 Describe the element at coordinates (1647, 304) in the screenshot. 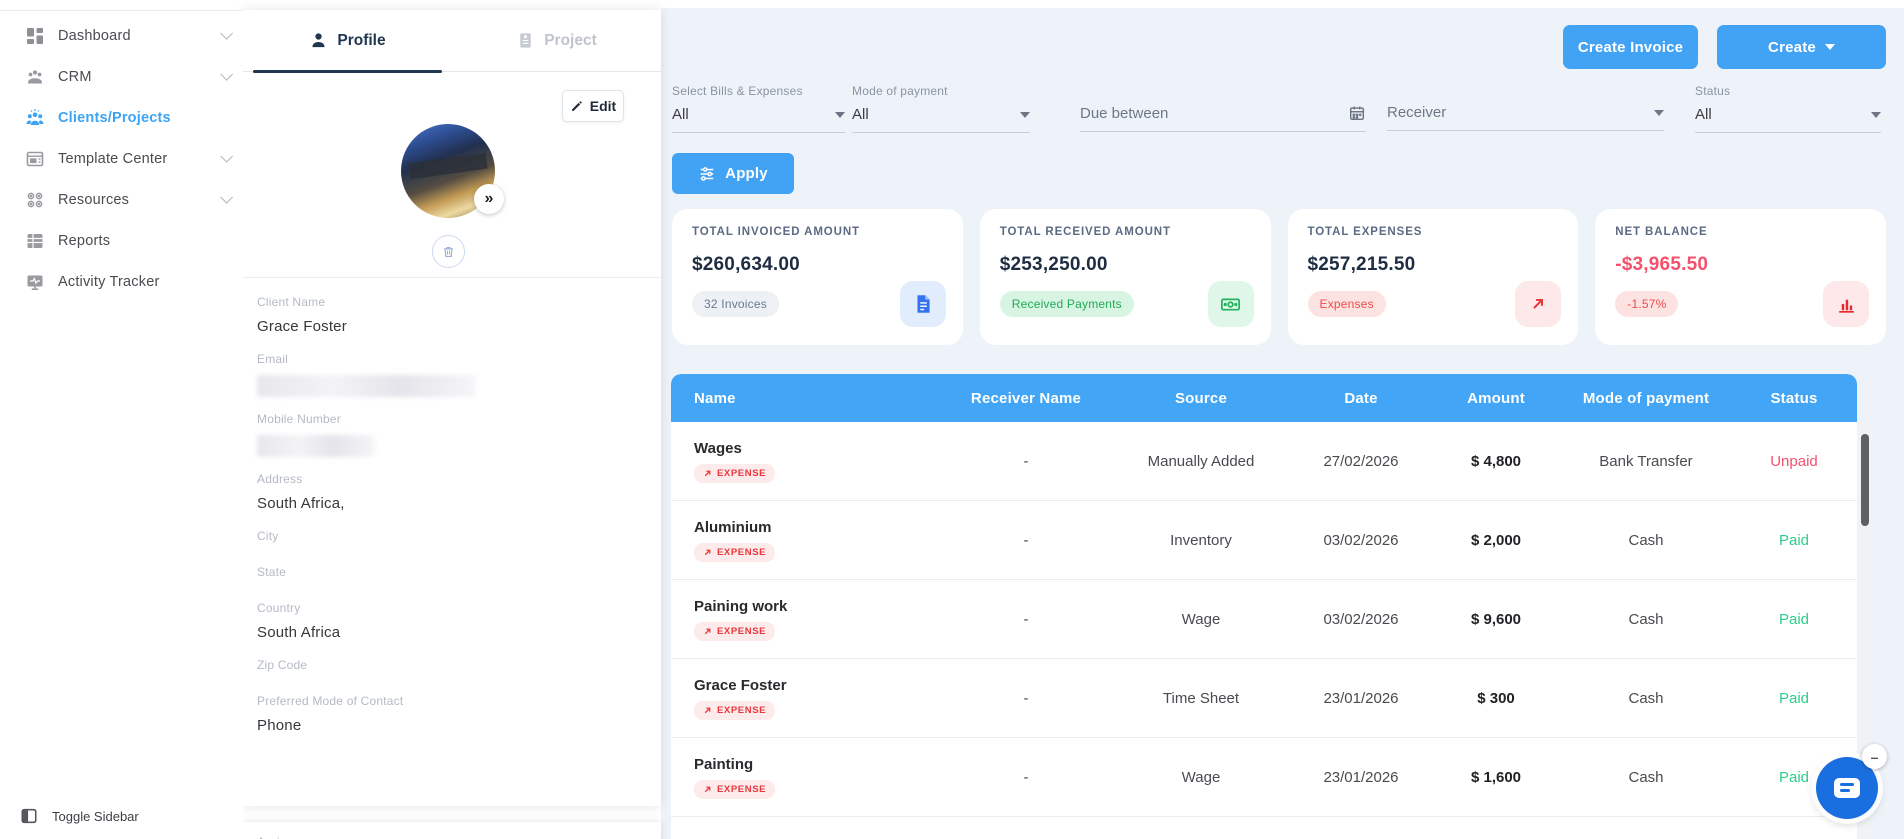

I see `net-balance-percent-badge: -1.57%` at that location.